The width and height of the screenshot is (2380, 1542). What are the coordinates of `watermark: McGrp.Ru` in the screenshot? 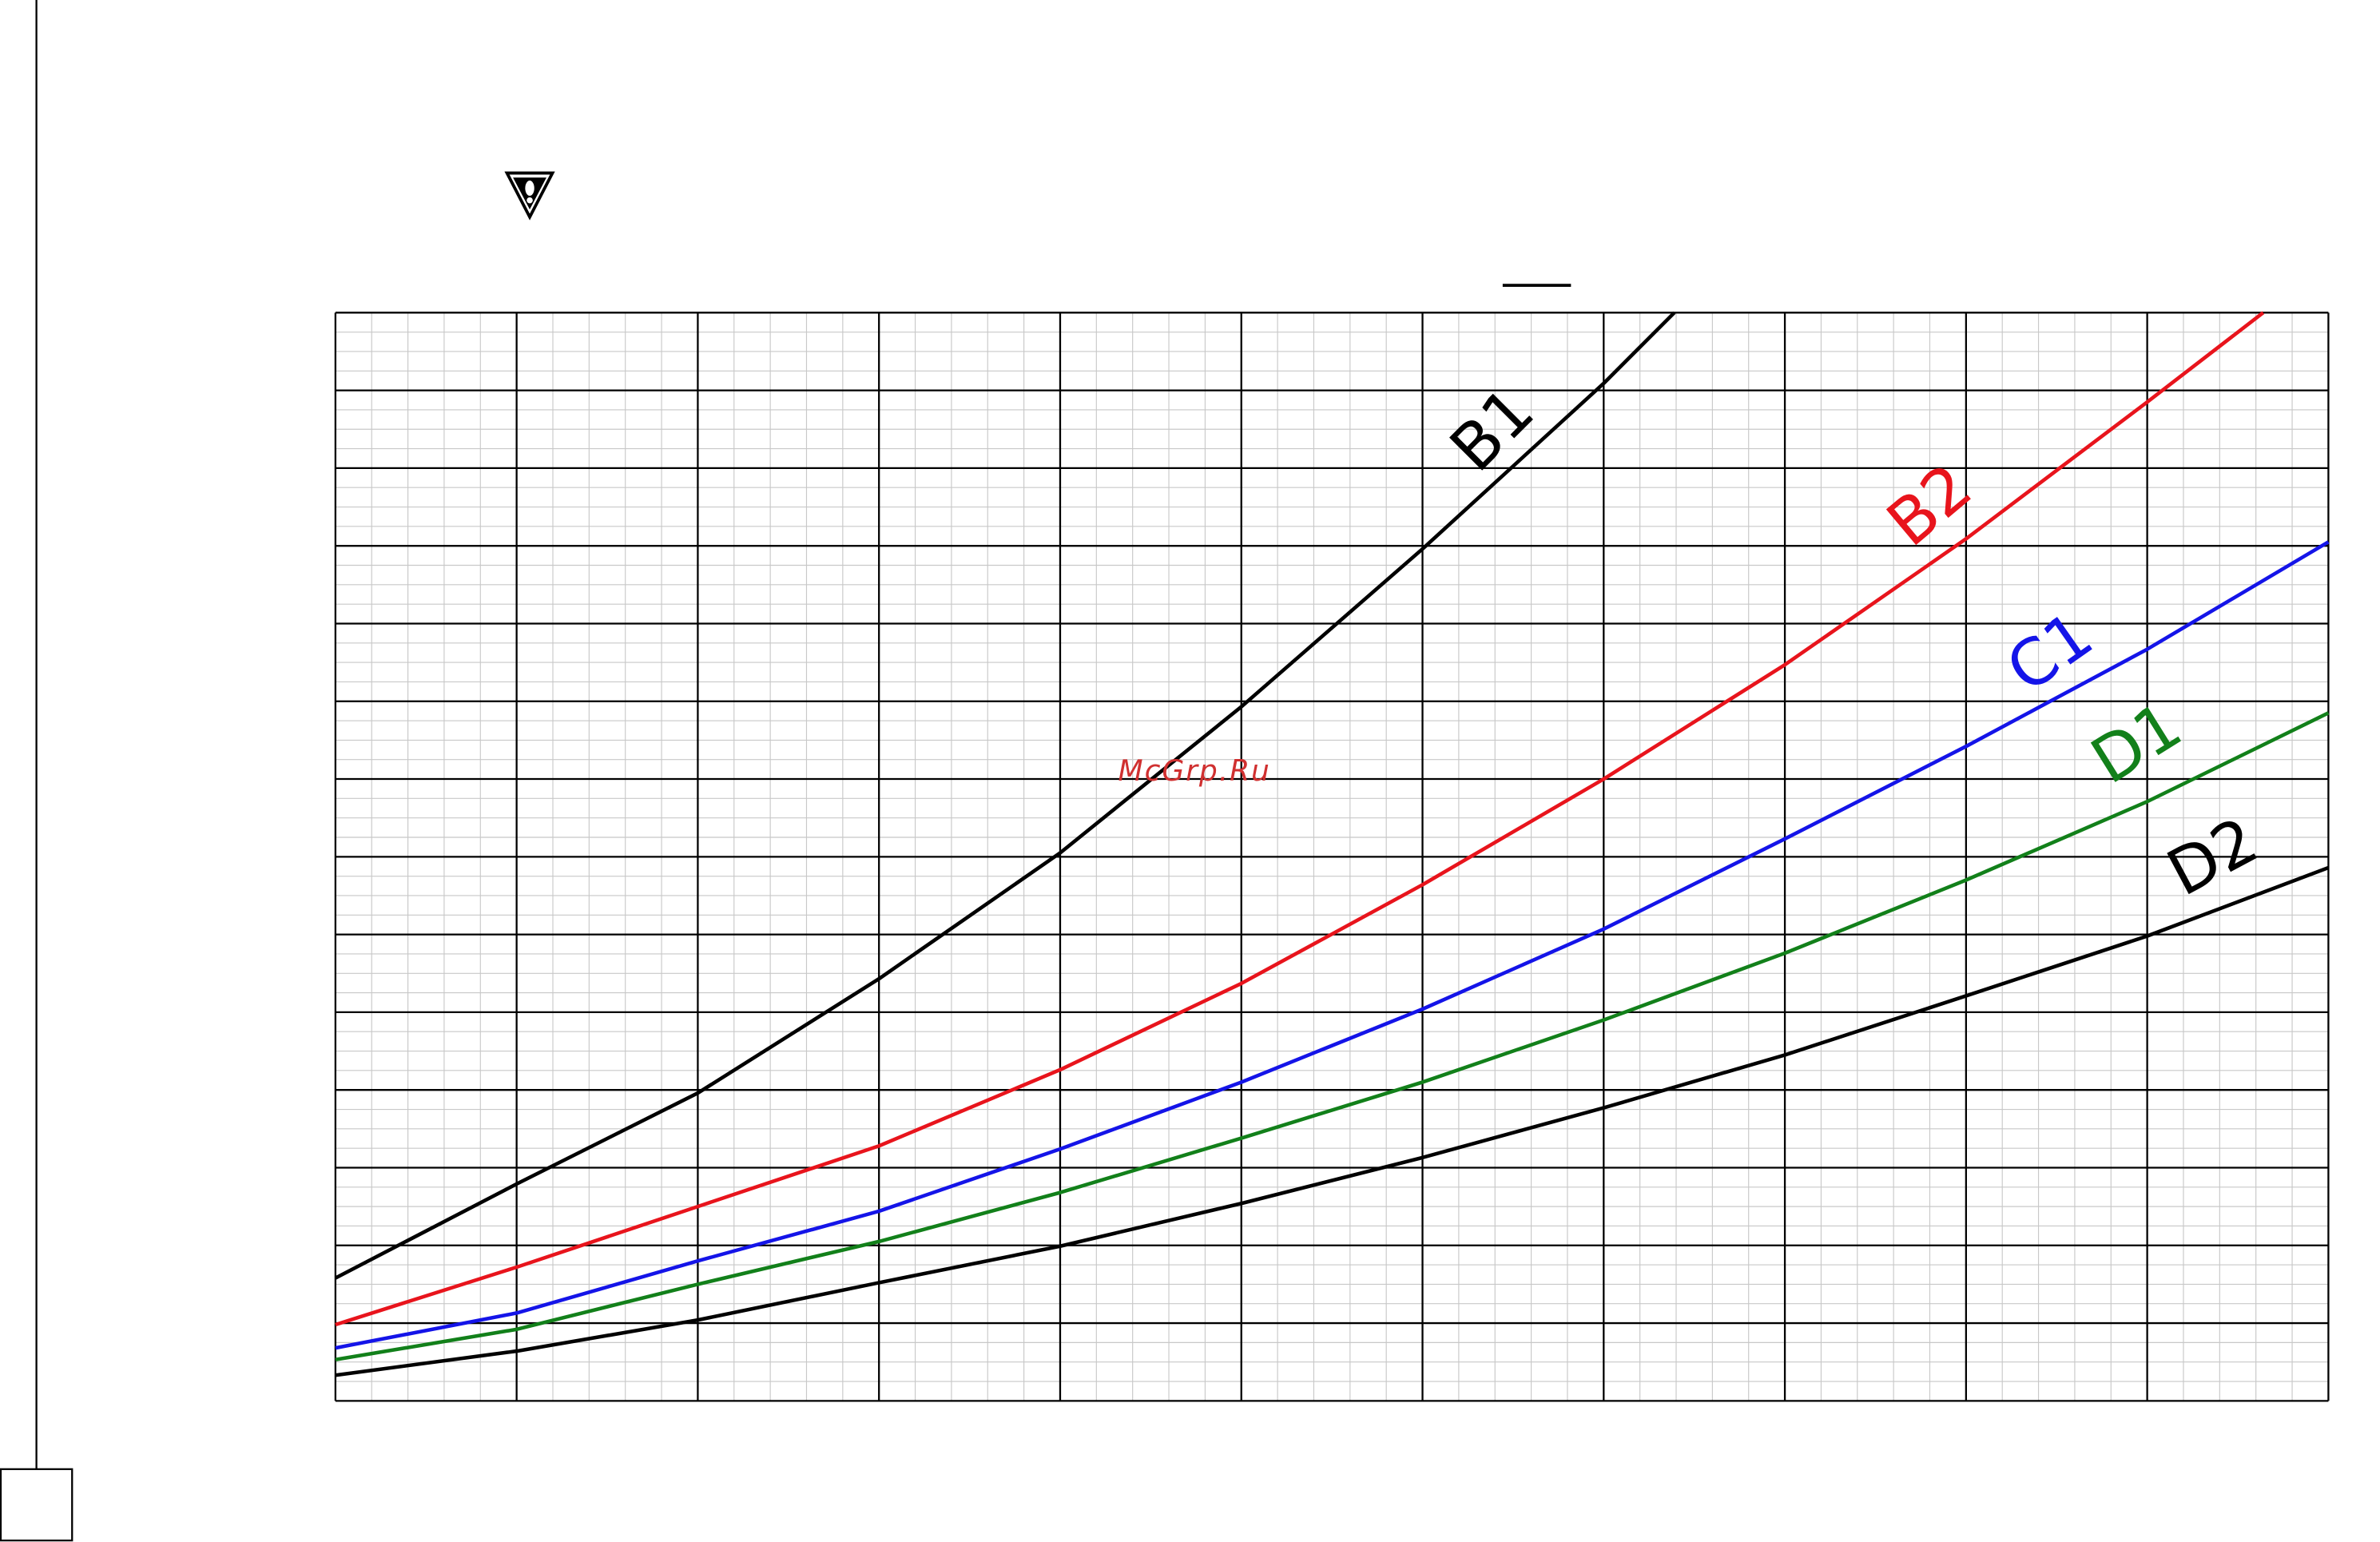 It's located at (1194, 771).